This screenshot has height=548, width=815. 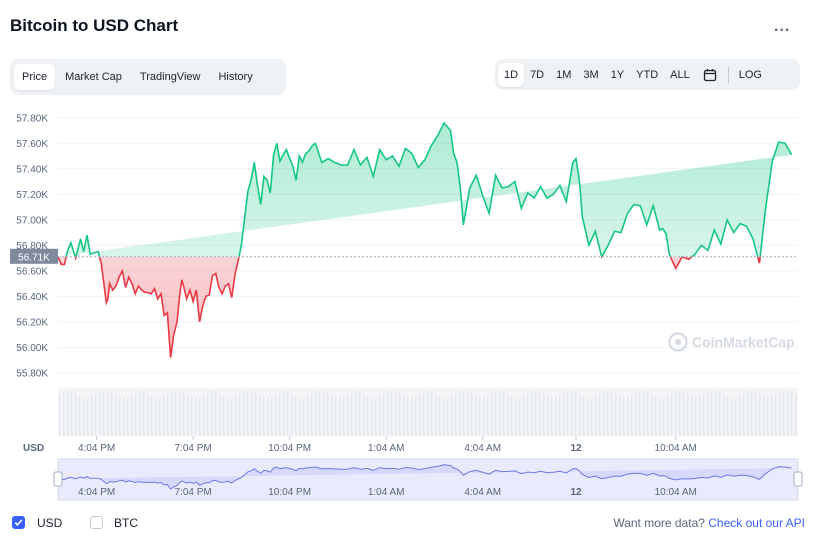 What do you see at coordinates (676, 492) in the screenshot?
I see `navigator-tick-label: 10:04 AM` at bounding box center [676, 492].